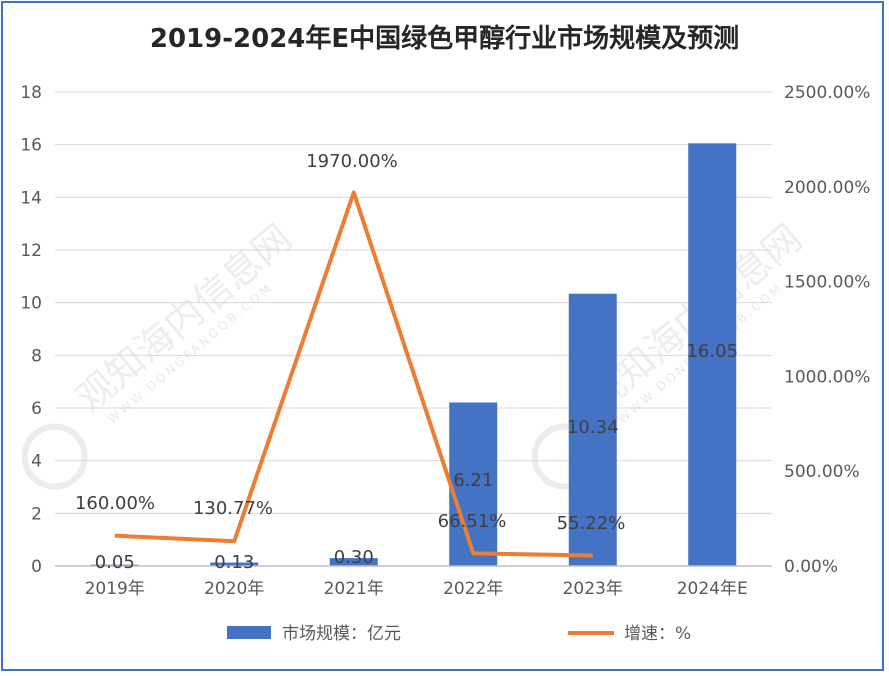 Image resolution: width=889 pixels, height=676 pixels. I want to click on y-left-tick: 4, so click(36, 462).